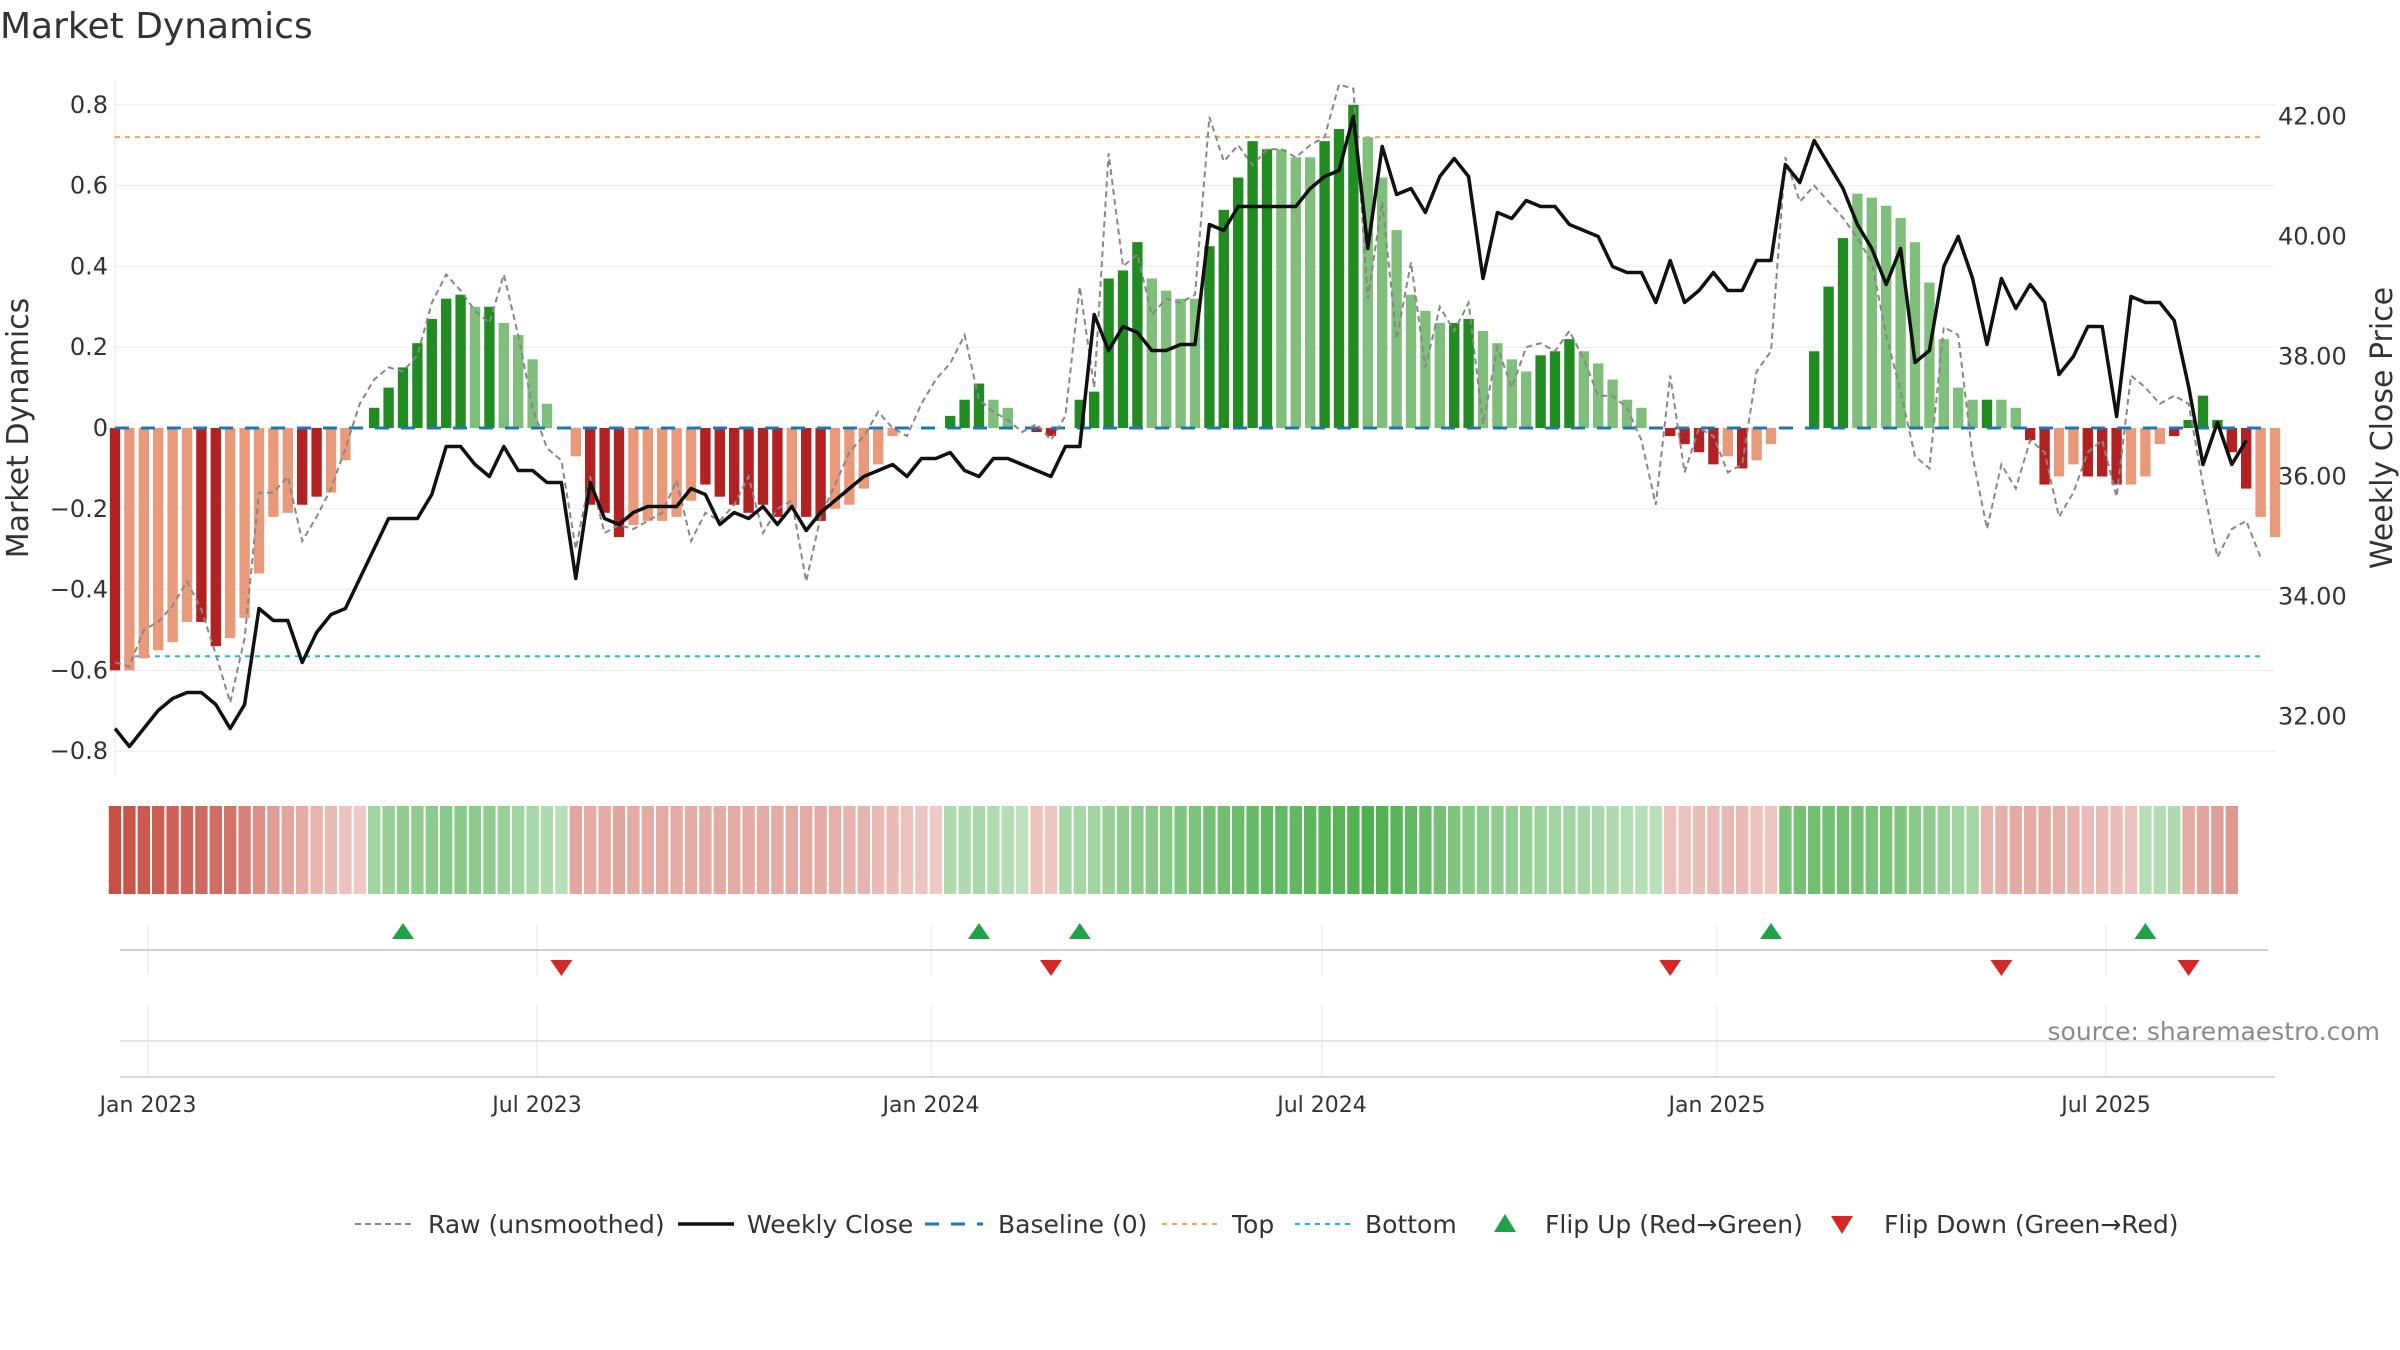 This screenshot has width=2400, height=1350. Describe the element at coordinates (2312, 417) in the screenshot. I see `y2-tick-labels: 42.00 40.00 38.00 36.00 34.00 32.00` at that location.